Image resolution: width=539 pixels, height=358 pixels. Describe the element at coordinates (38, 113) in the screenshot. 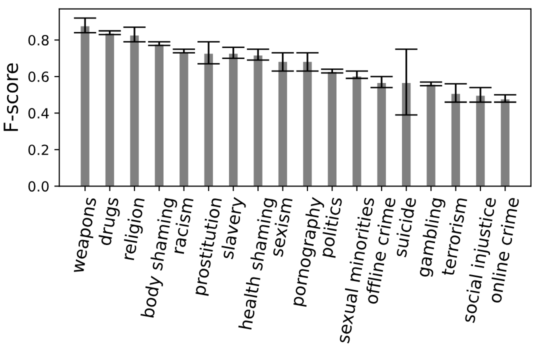

I see `y-tick-label: 0.4` at that location.